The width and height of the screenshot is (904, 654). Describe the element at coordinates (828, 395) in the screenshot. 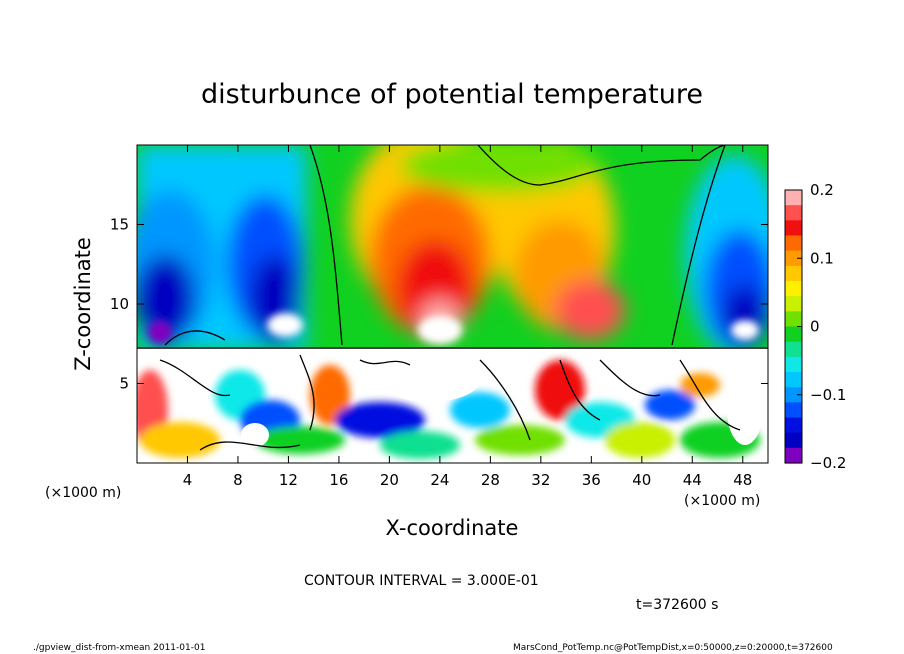

I see `colorbar-tick-label: −0.1` at that location.